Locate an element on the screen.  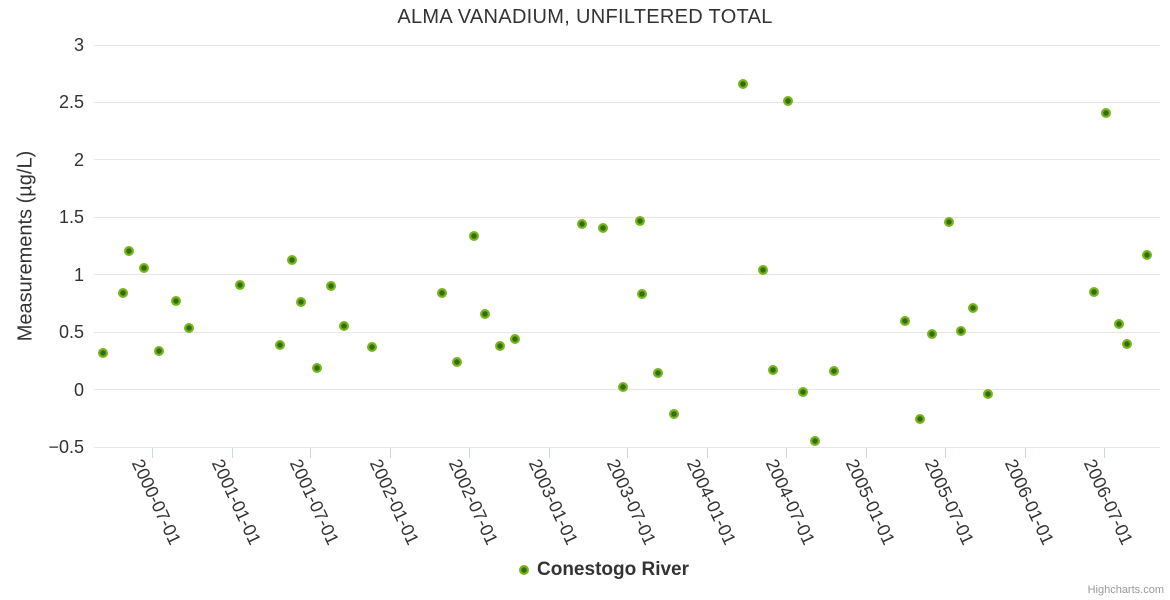
gridline-y-1.5 is located at coordinates (627, 217).